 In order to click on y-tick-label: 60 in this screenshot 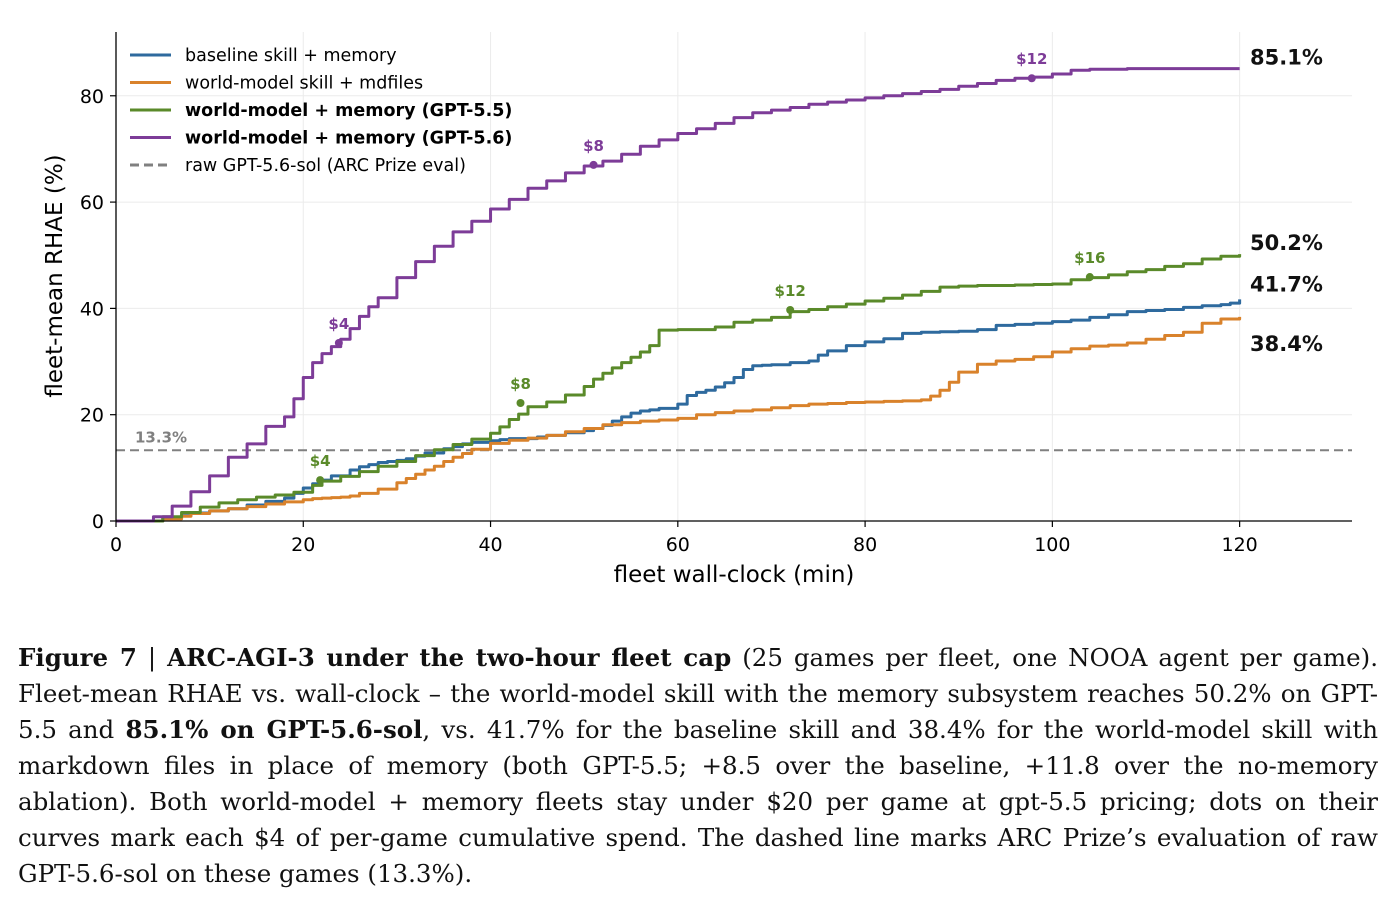, I will do `click(92, 203)`.